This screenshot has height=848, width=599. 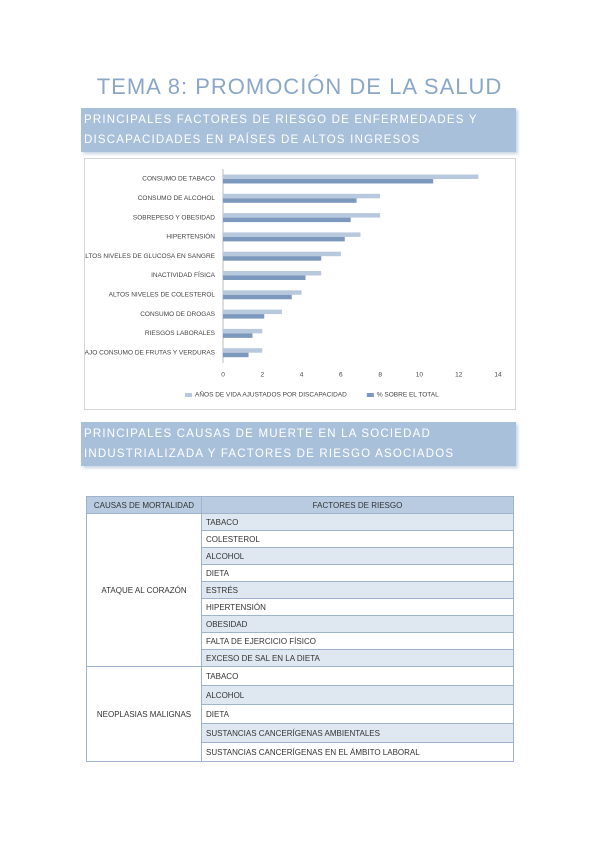 What do you see at coordinates (178, 179) in the screenshot?
I see `y-tick-label: CONSUMO DE TABACO` at bounding box center [178, 179].